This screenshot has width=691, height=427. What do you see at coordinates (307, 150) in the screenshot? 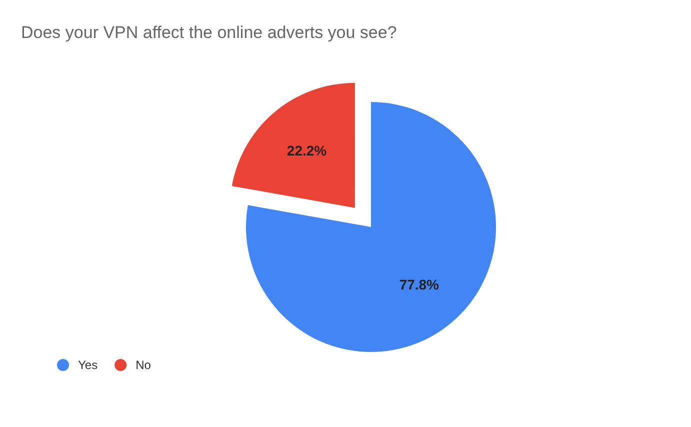
I see `data-label: 22.2%` at bounding box center [307, 150].